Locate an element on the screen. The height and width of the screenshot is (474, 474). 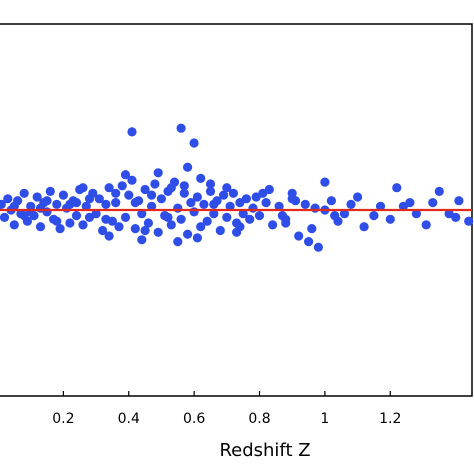
x-tick-label: 1 is located at coordinates (324, 419).